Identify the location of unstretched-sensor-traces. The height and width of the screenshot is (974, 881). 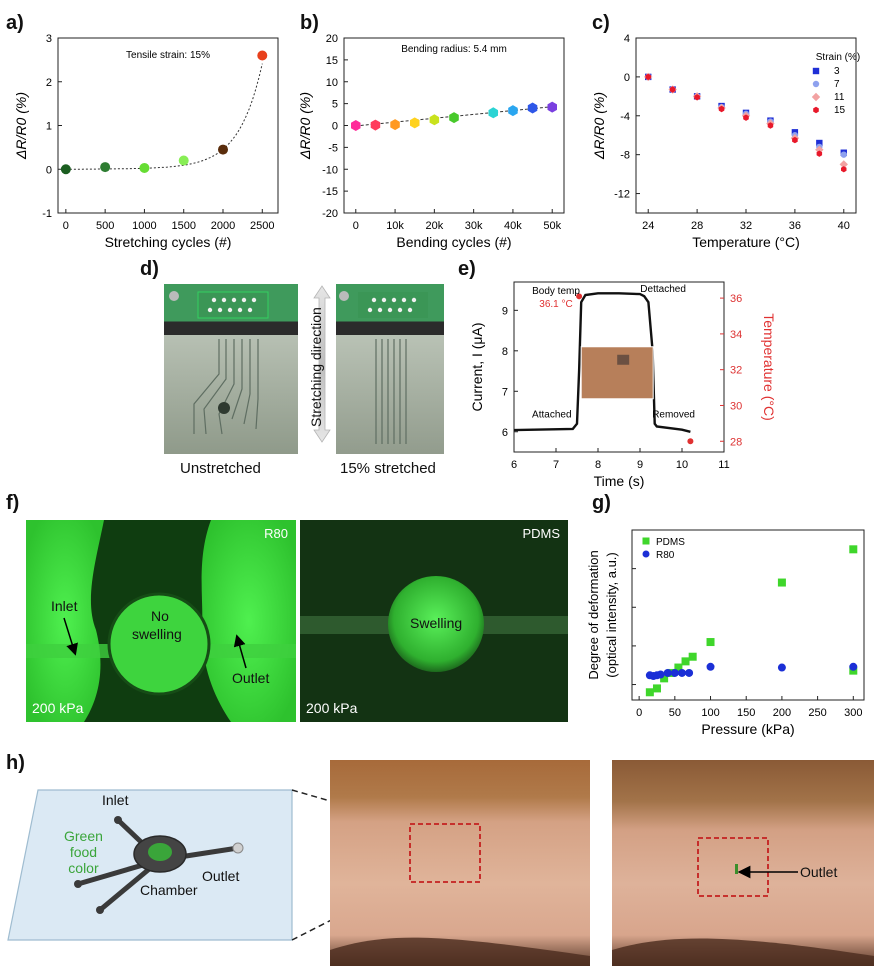
(219, 363).